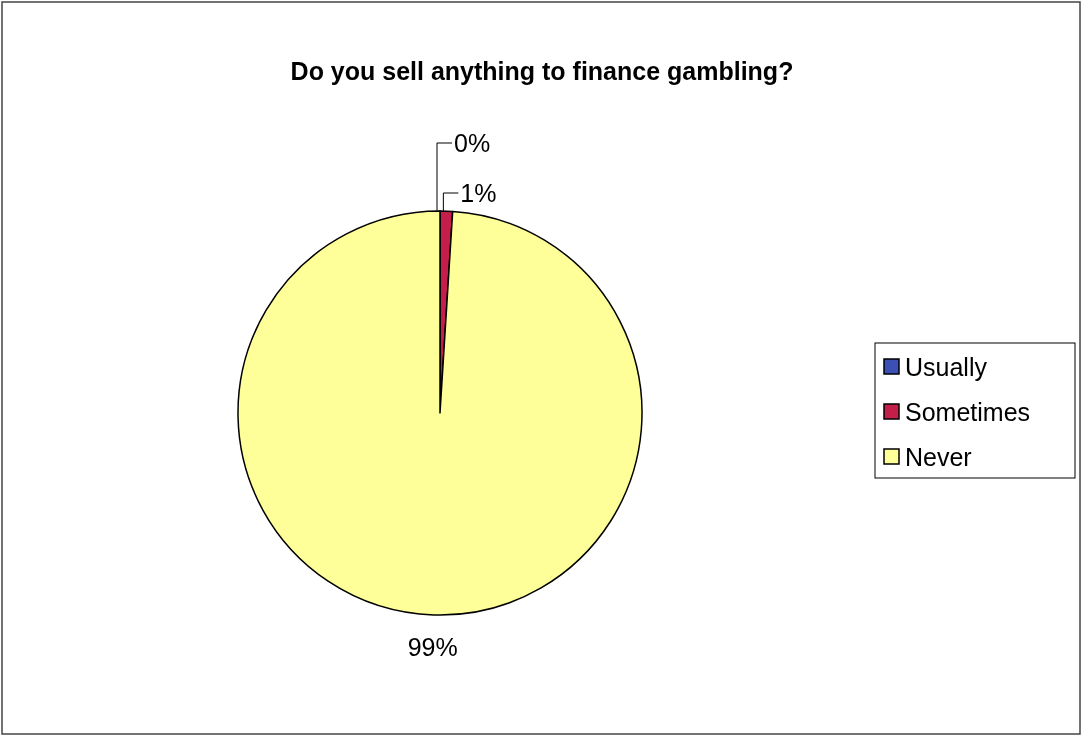 The height and width of the screenshot is (738, 1084). I want to click on legend-label: Never, so click(938, 457).